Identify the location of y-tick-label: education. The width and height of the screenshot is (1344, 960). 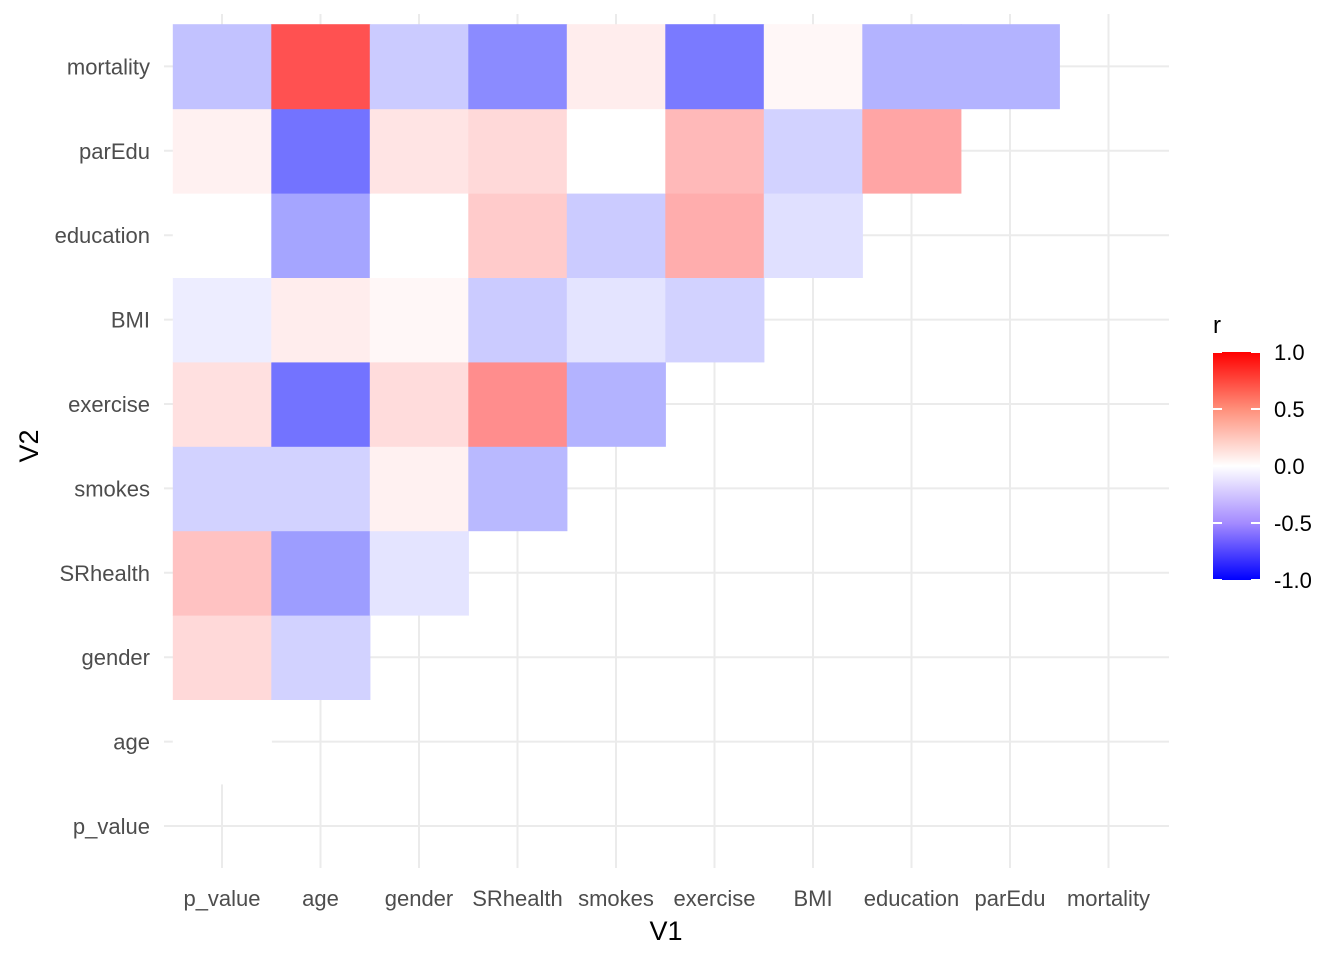
(102, 235).